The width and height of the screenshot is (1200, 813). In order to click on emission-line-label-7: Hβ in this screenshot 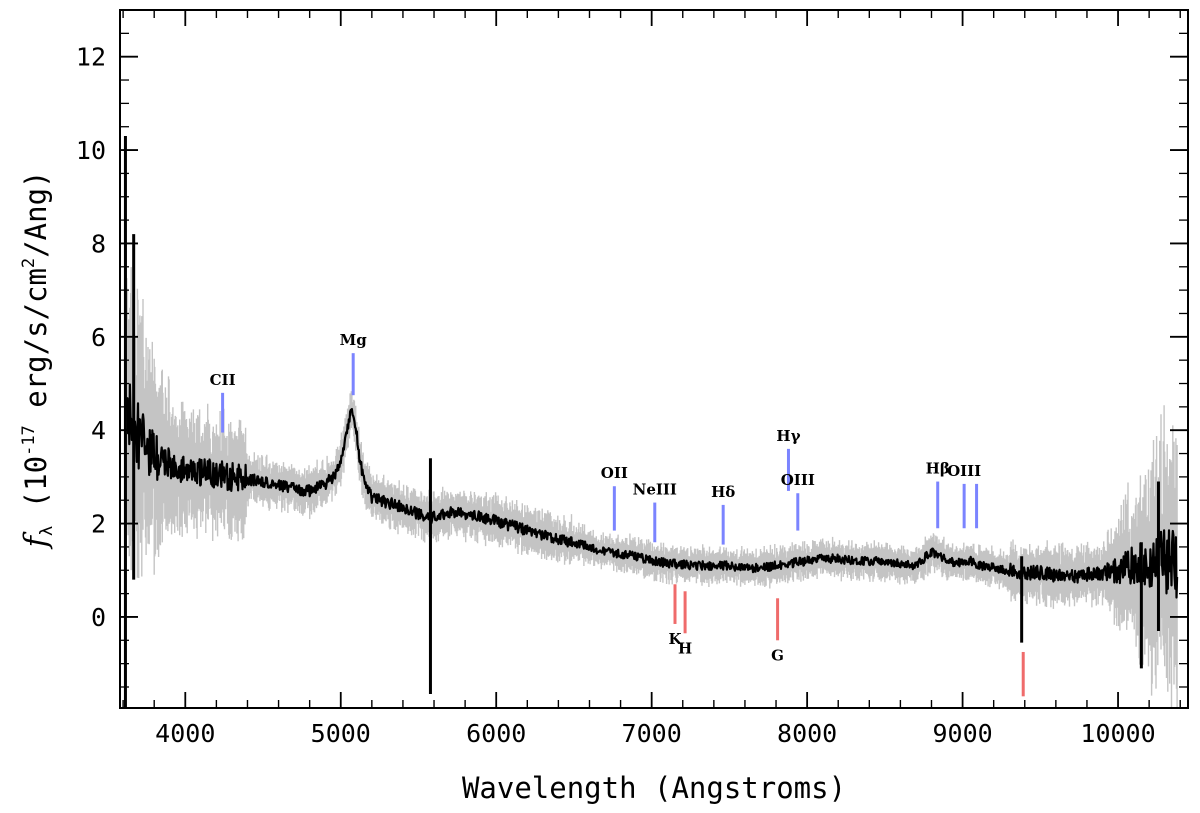, I will do `click(938, 469)`.